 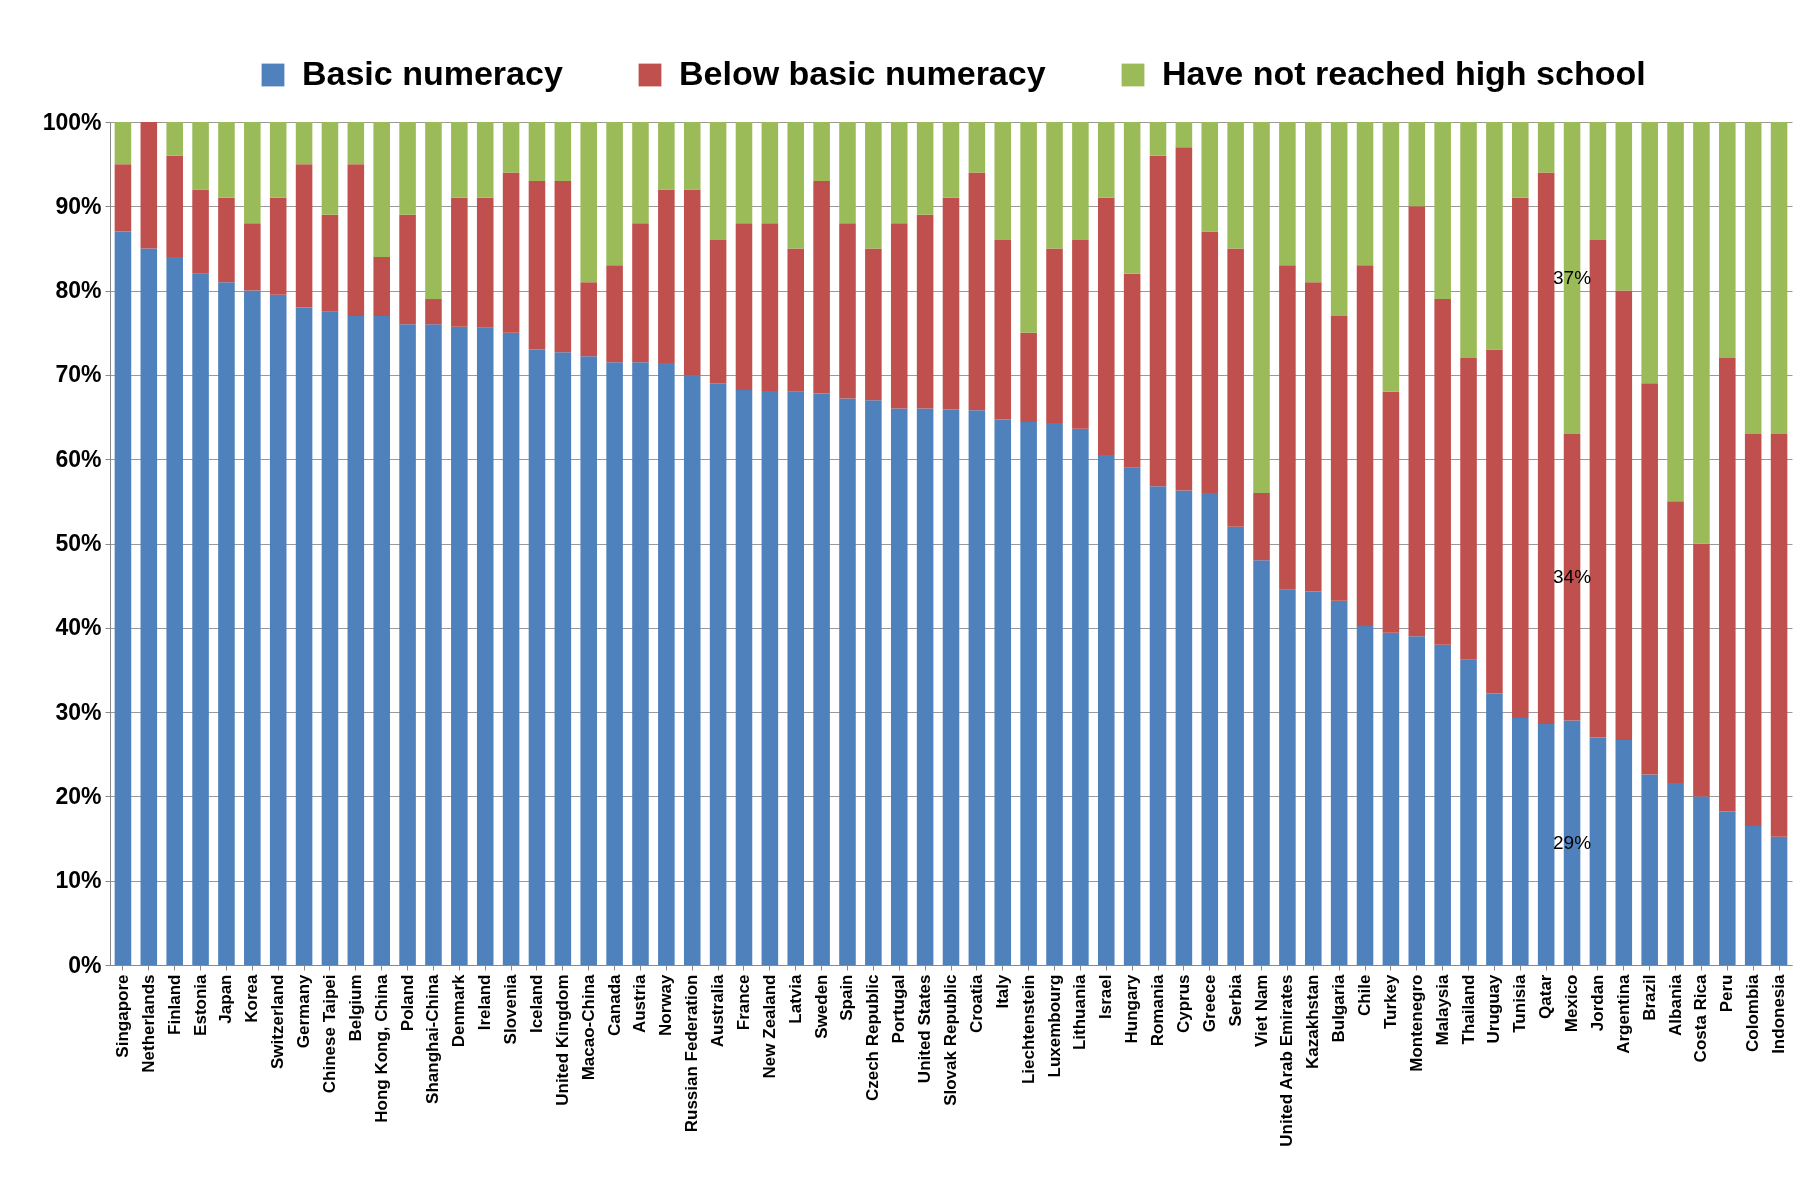 What do you see at coordinates (536, 1004) in the screenshot?
I see `x-tick-label: Iceland` at bounding box center [536, 1004].